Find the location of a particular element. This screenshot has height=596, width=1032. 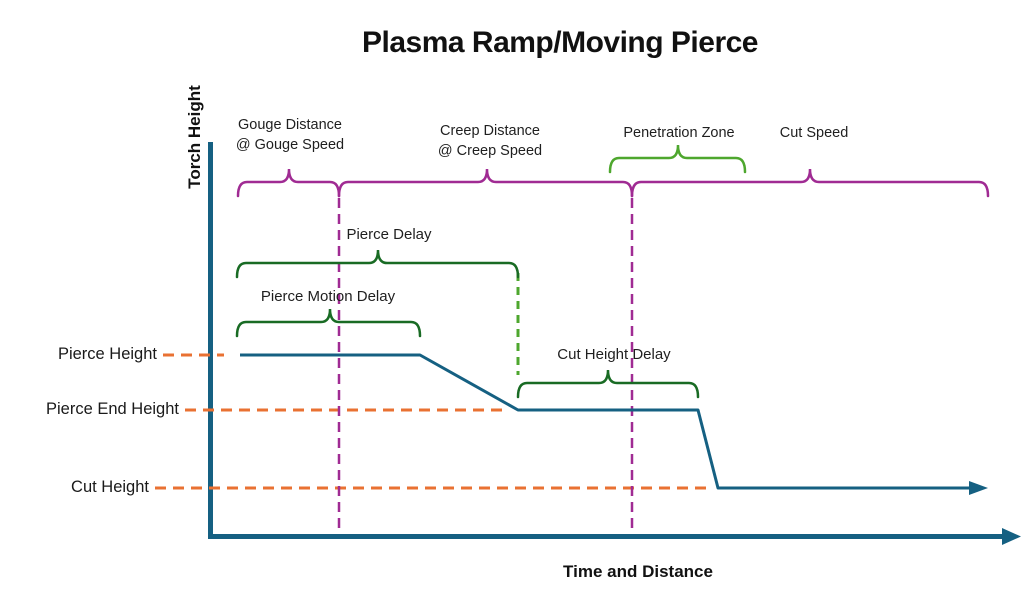

pierce-motion-delay-brace is located at coordinates (328, 323).